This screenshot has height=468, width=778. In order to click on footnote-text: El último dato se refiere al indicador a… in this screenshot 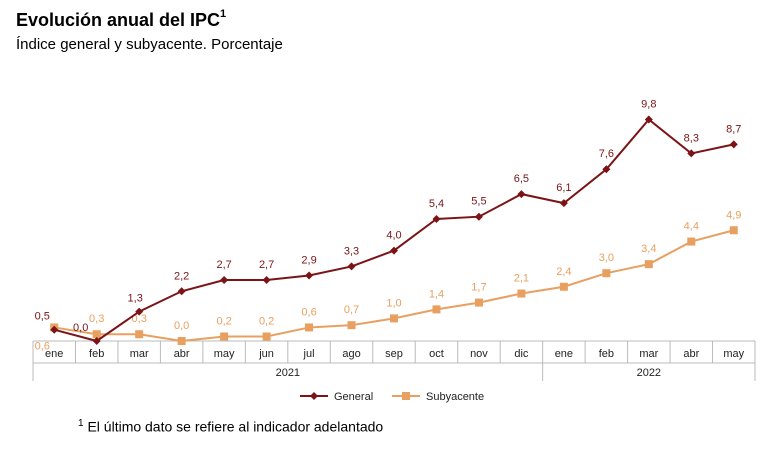, I will do `click(235, 426)`.